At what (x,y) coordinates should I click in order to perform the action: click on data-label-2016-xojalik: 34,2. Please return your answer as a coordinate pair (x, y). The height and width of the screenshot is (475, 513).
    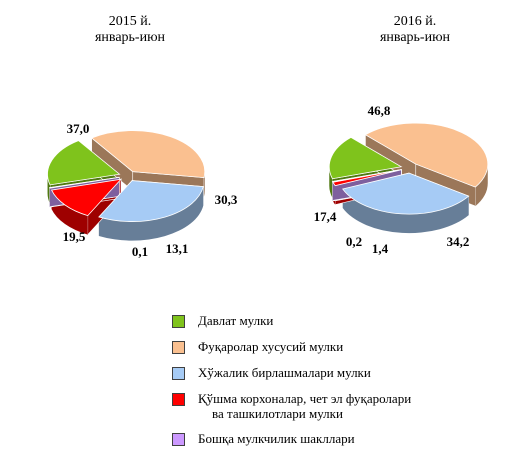
    Looking at the image, I should click on (458, 241).